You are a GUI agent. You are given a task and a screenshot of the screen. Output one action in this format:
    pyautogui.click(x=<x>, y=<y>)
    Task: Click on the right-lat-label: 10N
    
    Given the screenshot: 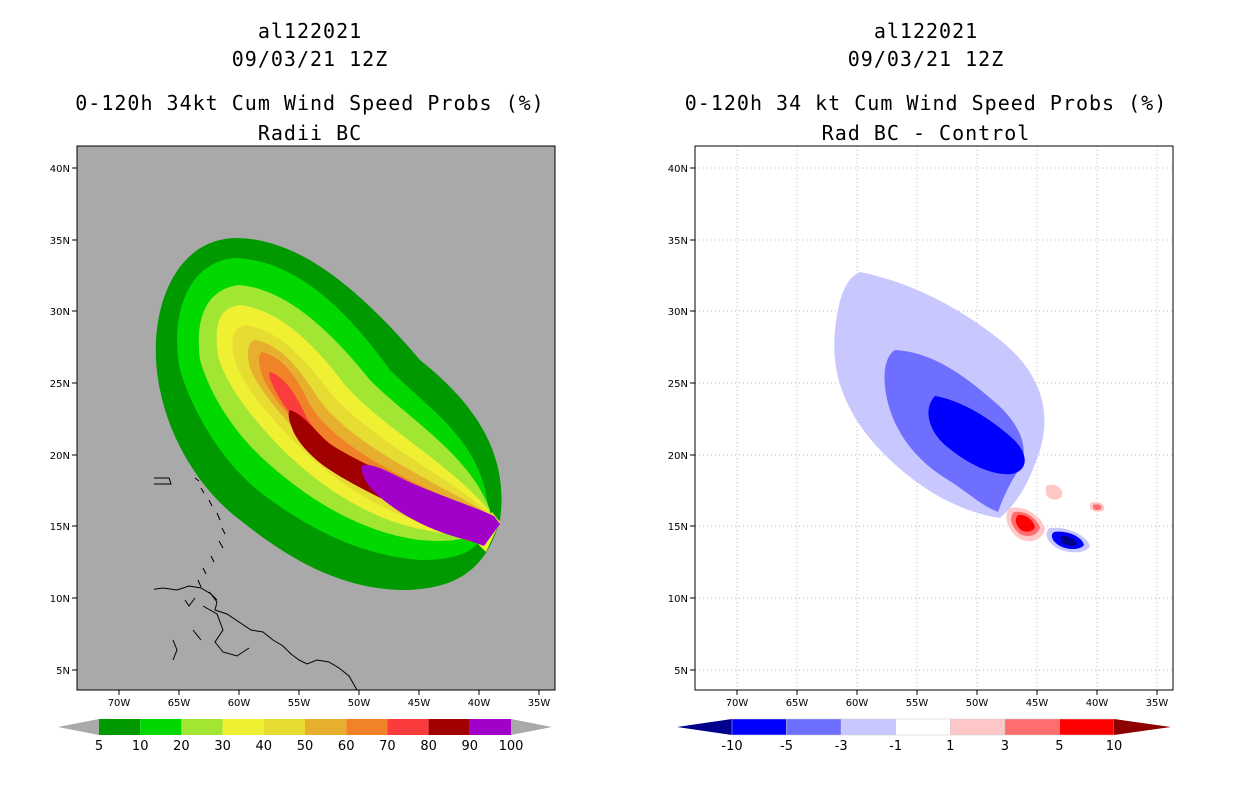 What is the action you would take?
    pyautogui.click(x=678, y=599)
    